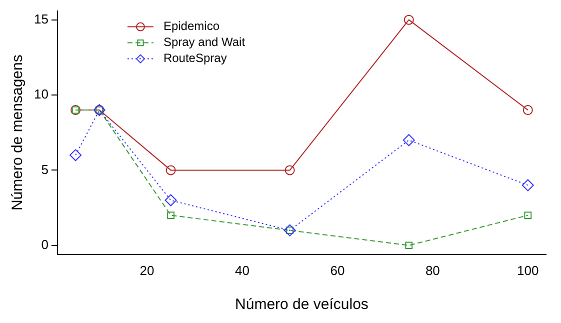  Describe the element at coordinates (44, 169) in the screenshot. I see `y-tick-label: 5` at that location.